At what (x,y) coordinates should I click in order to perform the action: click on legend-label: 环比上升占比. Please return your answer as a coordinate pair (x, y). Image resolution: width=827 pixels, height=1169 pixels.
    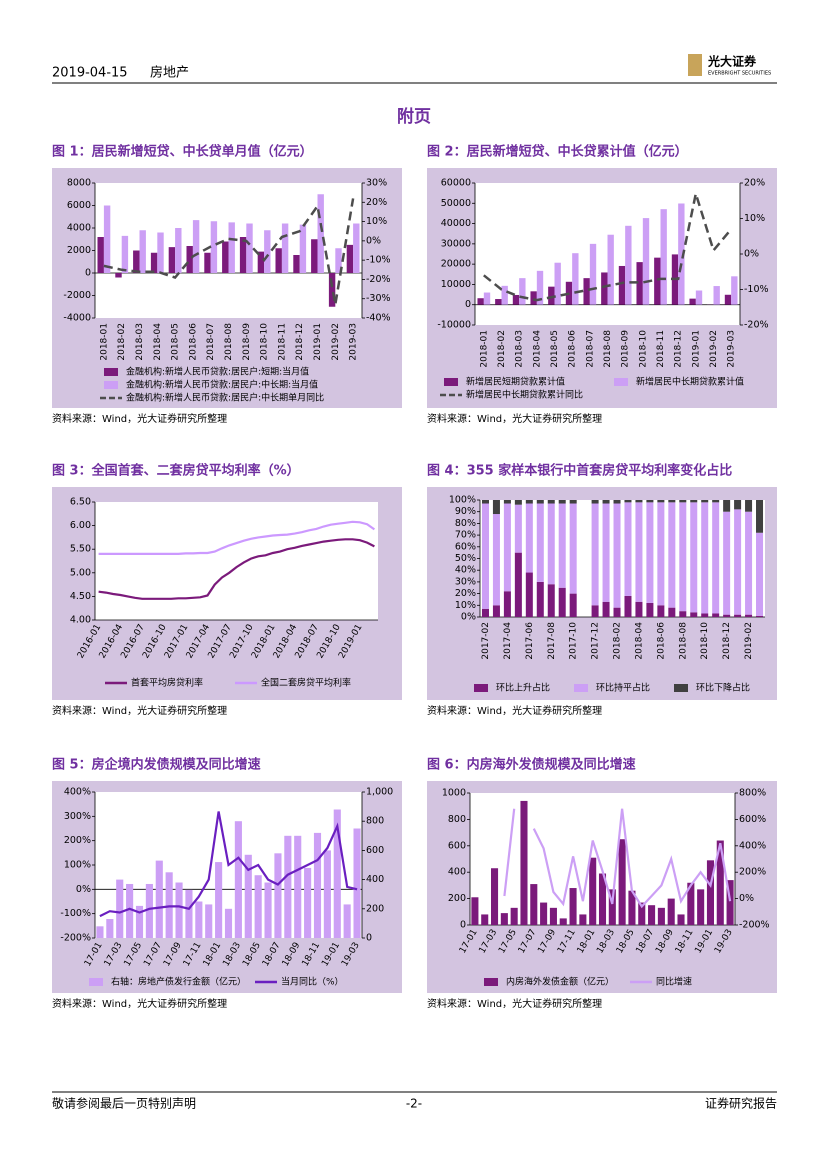
    Looking at the image, I should click on (523, 688).